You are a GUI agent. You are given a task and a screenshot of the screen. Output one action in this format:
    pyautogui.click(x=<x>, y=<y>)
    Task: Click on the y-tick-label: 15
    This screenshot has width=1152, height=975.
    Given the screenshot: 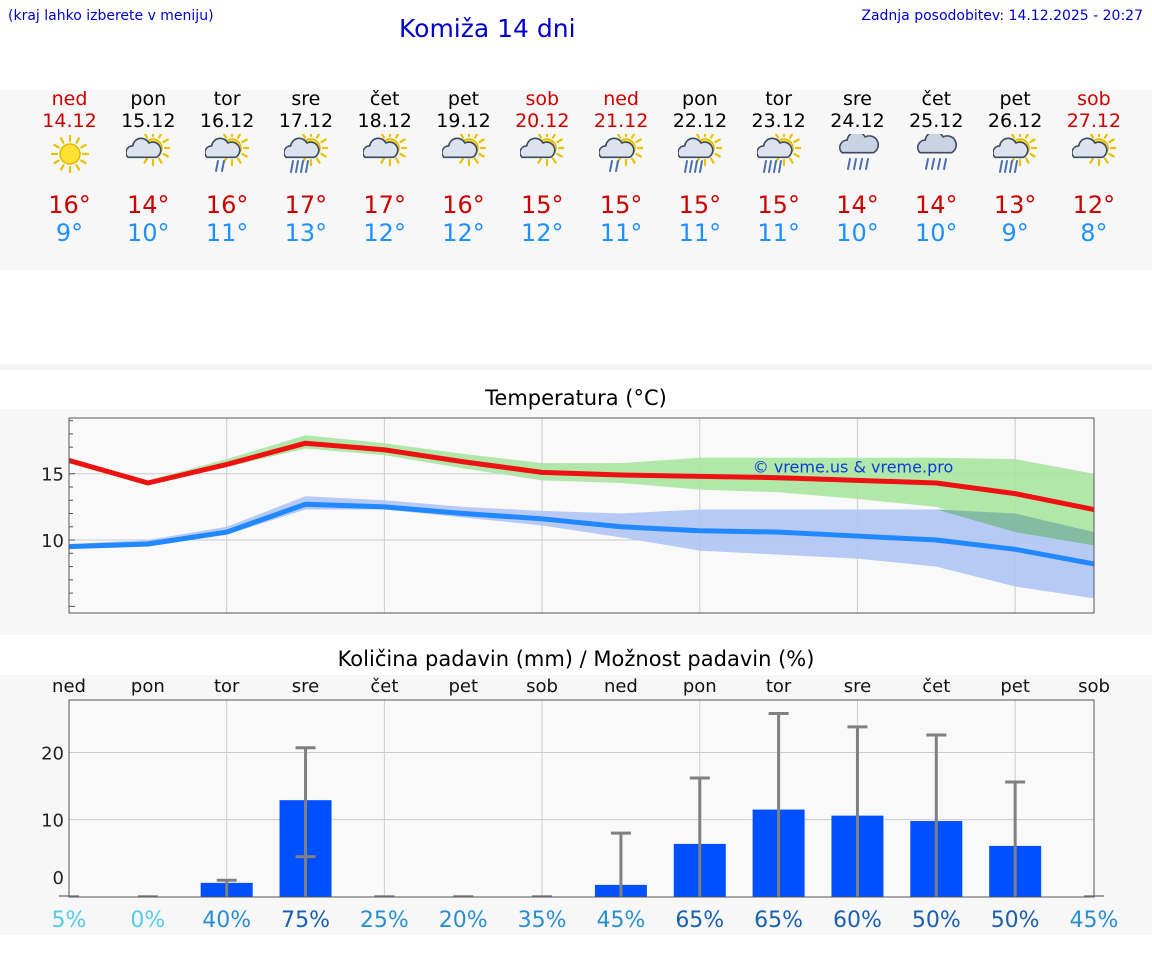 What is the action you would take?
    pyautogui.click(x=52, y=475)
    